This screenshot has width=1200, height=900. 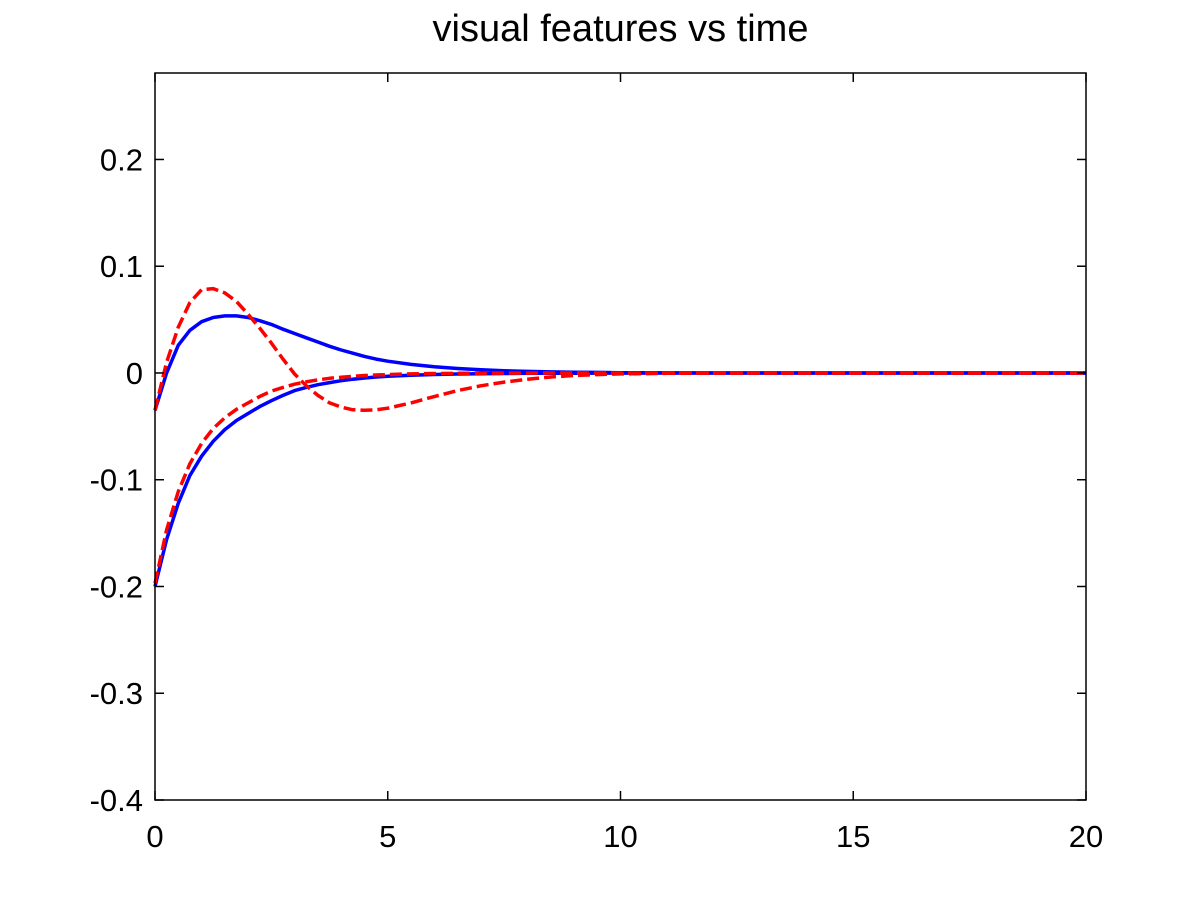 I want to click on y-tick-label: -0.1, so click(x=116, y=480).